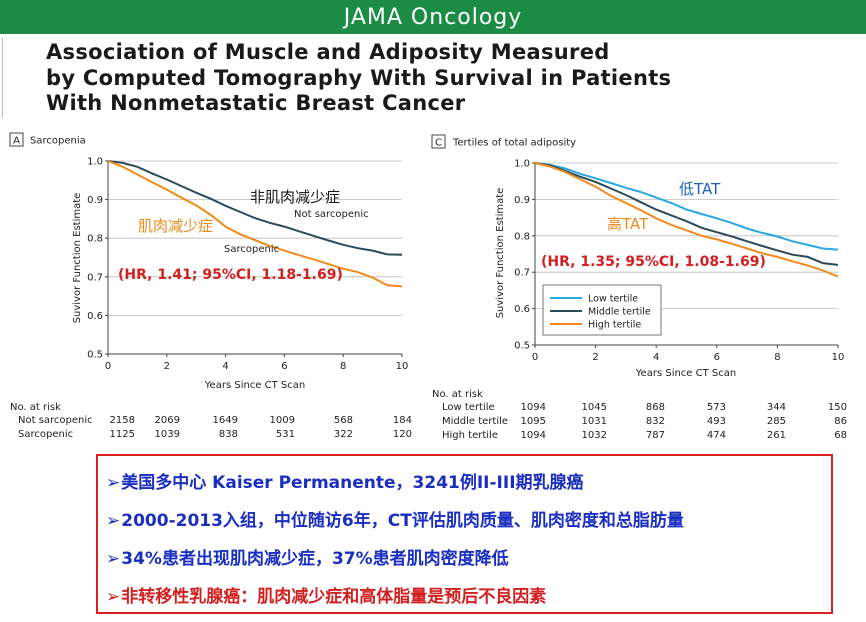 The image size is (866, 622). I want to click on panel-c-title: Tertiles of total adiposity, so click(514, 143).